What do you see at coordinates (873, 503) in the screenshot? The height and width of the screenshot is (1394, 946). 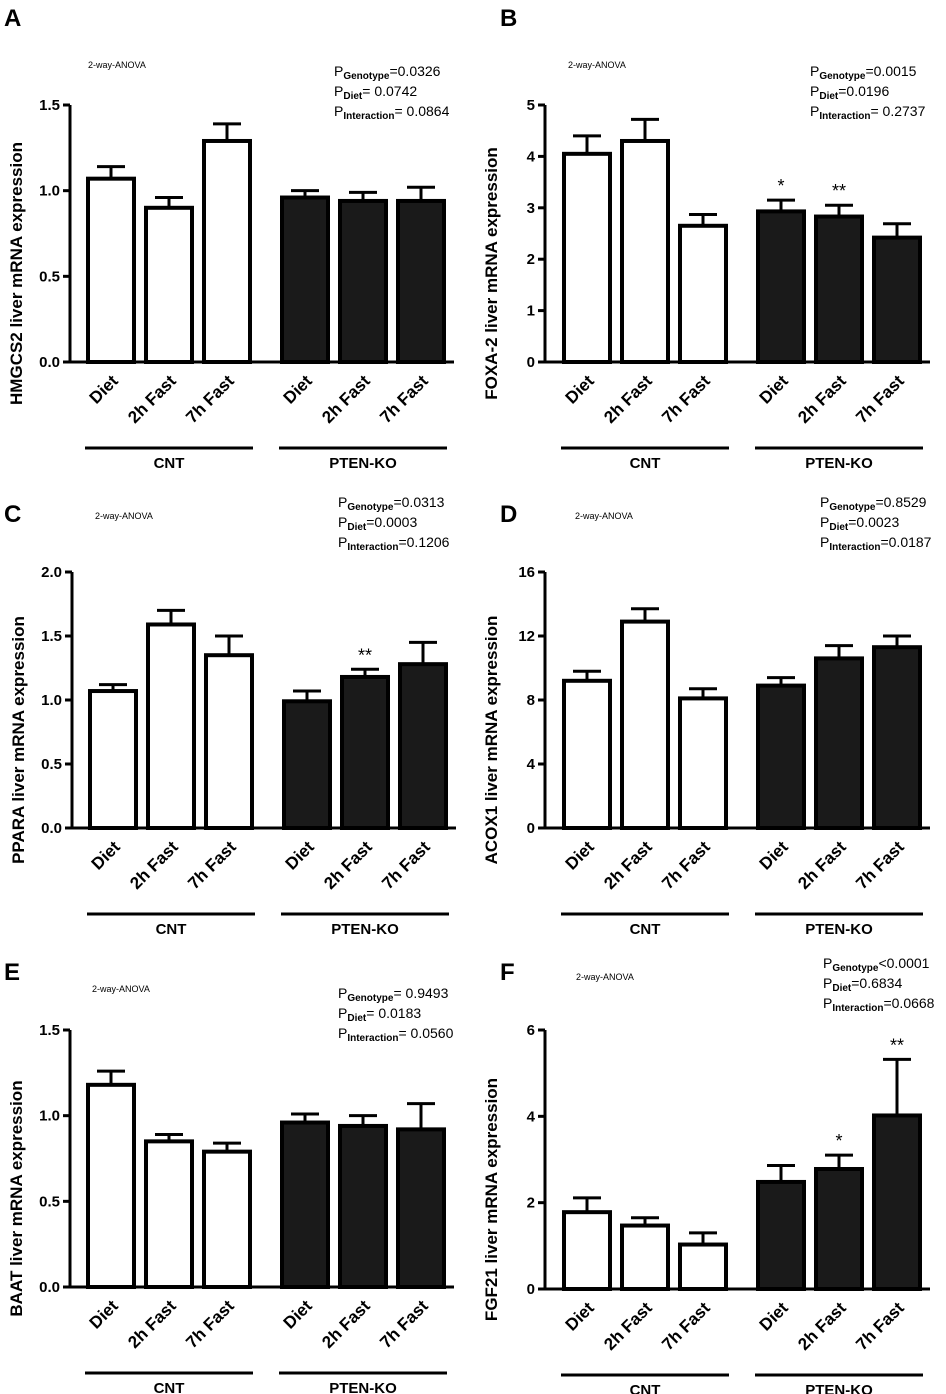 I see `stat-line: PGenotype=0.8529` at bounding box center [873, 503].